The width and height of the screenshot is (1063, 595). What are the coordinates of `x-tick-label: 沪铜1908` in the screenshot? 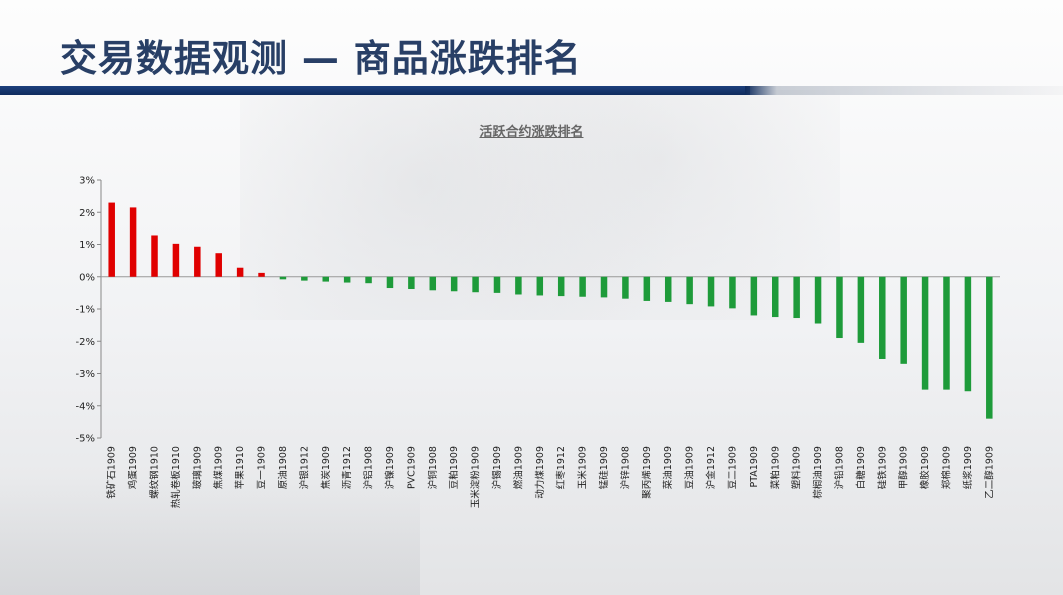 It's located at (433, 467).